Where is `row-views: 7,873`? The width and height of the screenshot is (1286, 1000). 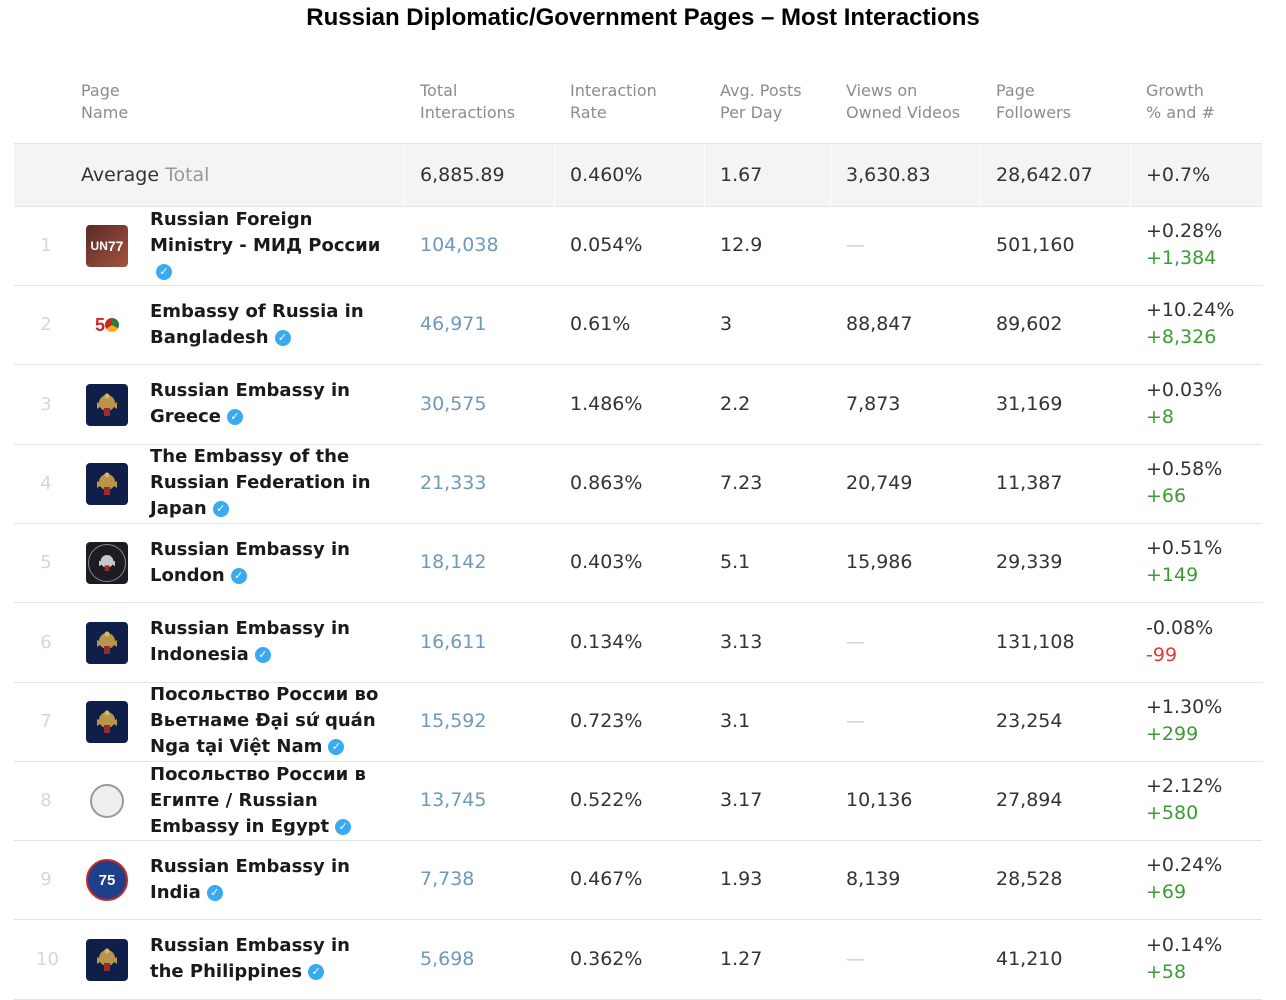 row-views: 7,873 is located at coordinates (873, 403).